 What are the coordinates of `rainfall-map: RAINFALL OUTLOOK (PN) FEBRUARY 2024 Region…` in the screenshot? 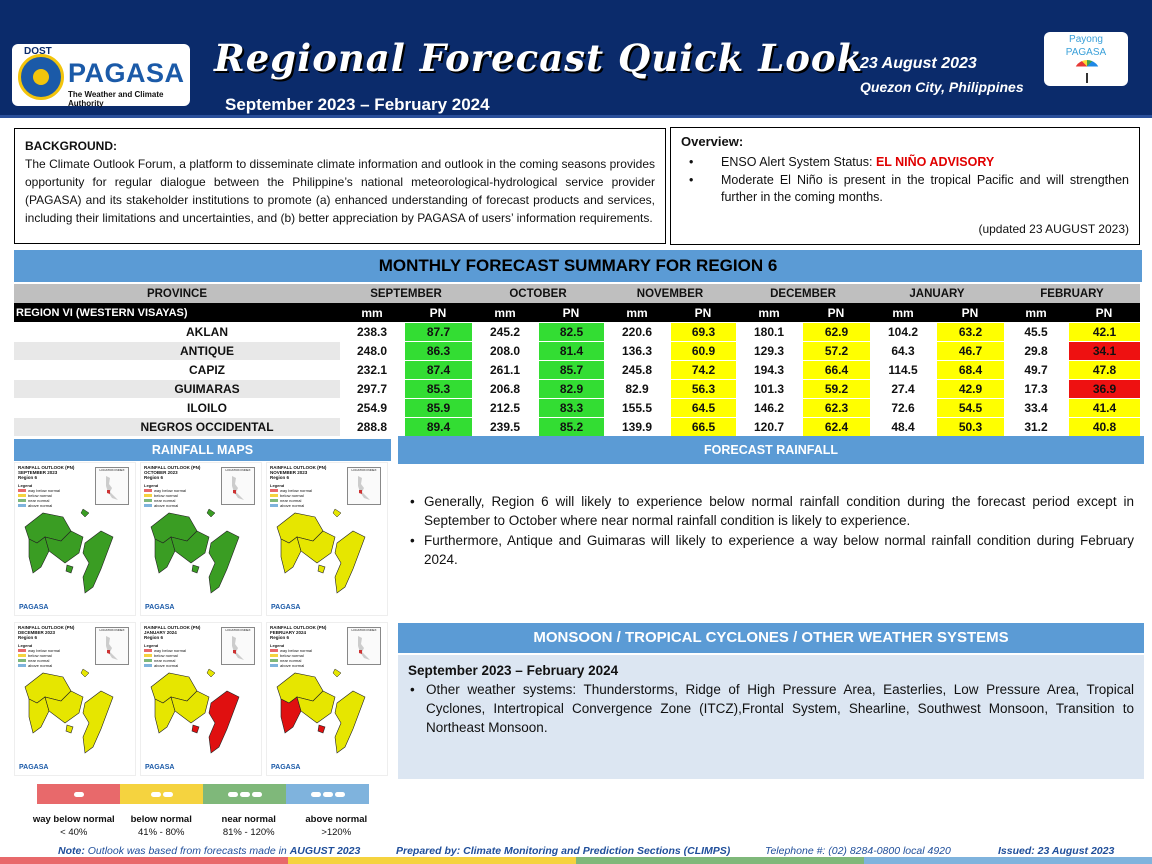 It's located at (327, 699).